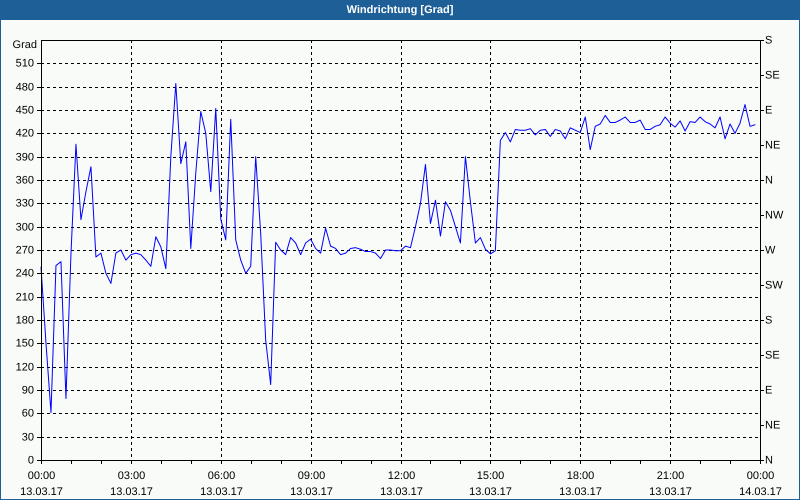  Describe the element at coordinates (25, 274) in the screenshot. I see `y-tick-label: 240` at that location.